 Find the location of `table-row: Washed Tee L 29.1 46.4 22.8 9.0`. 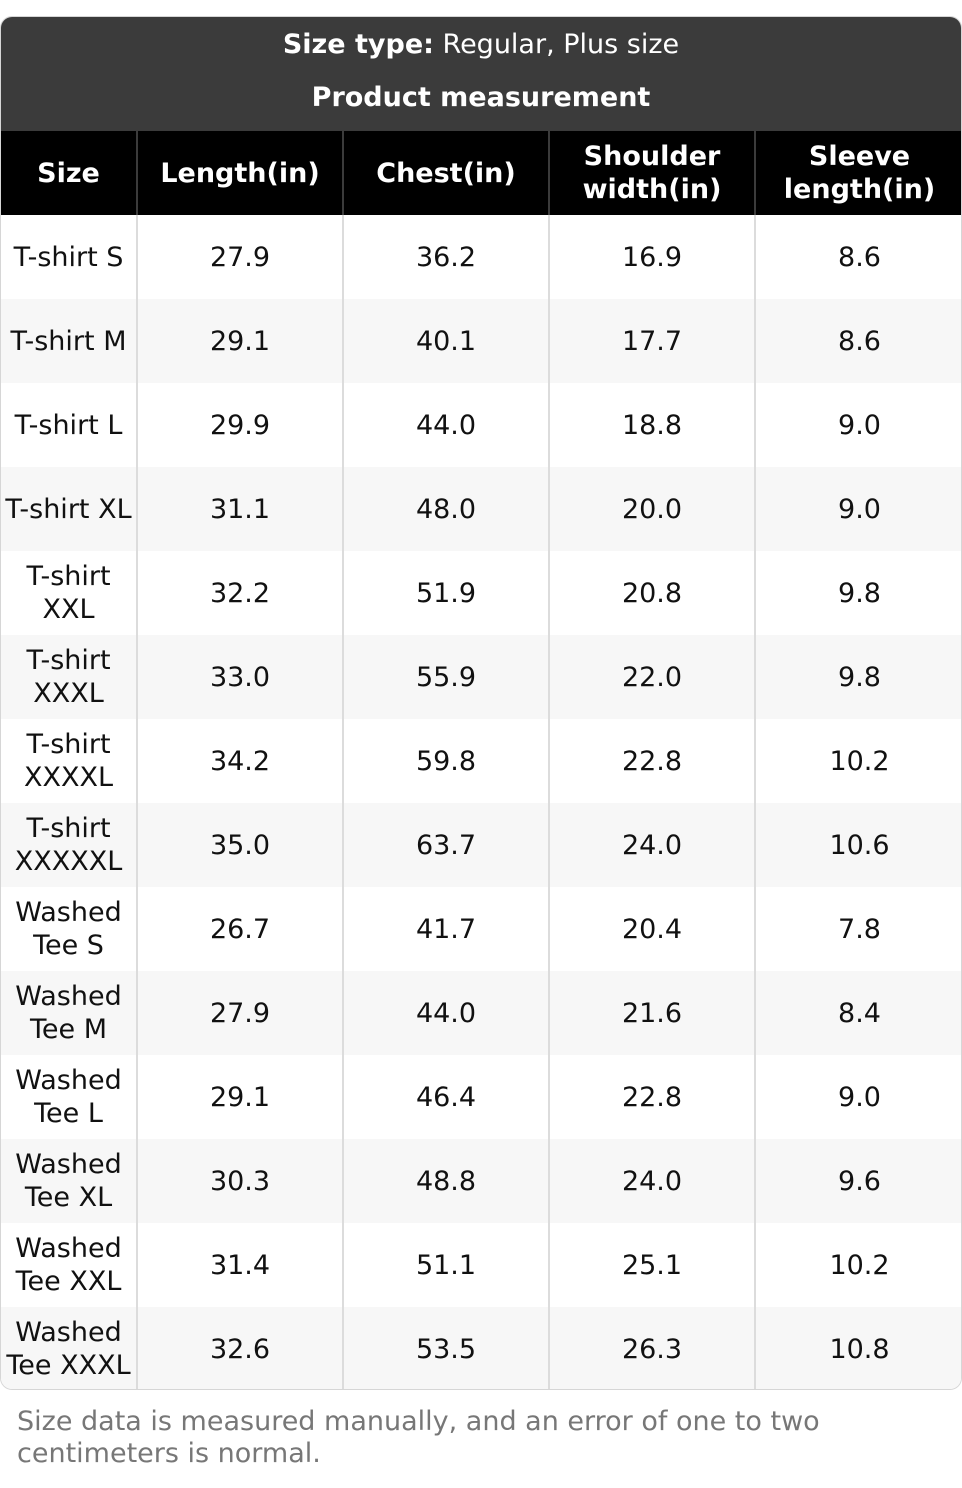

table-row: Washed Tee L 29.1 46.4 22.8 9.0 is located at coordinates (481, 1097).